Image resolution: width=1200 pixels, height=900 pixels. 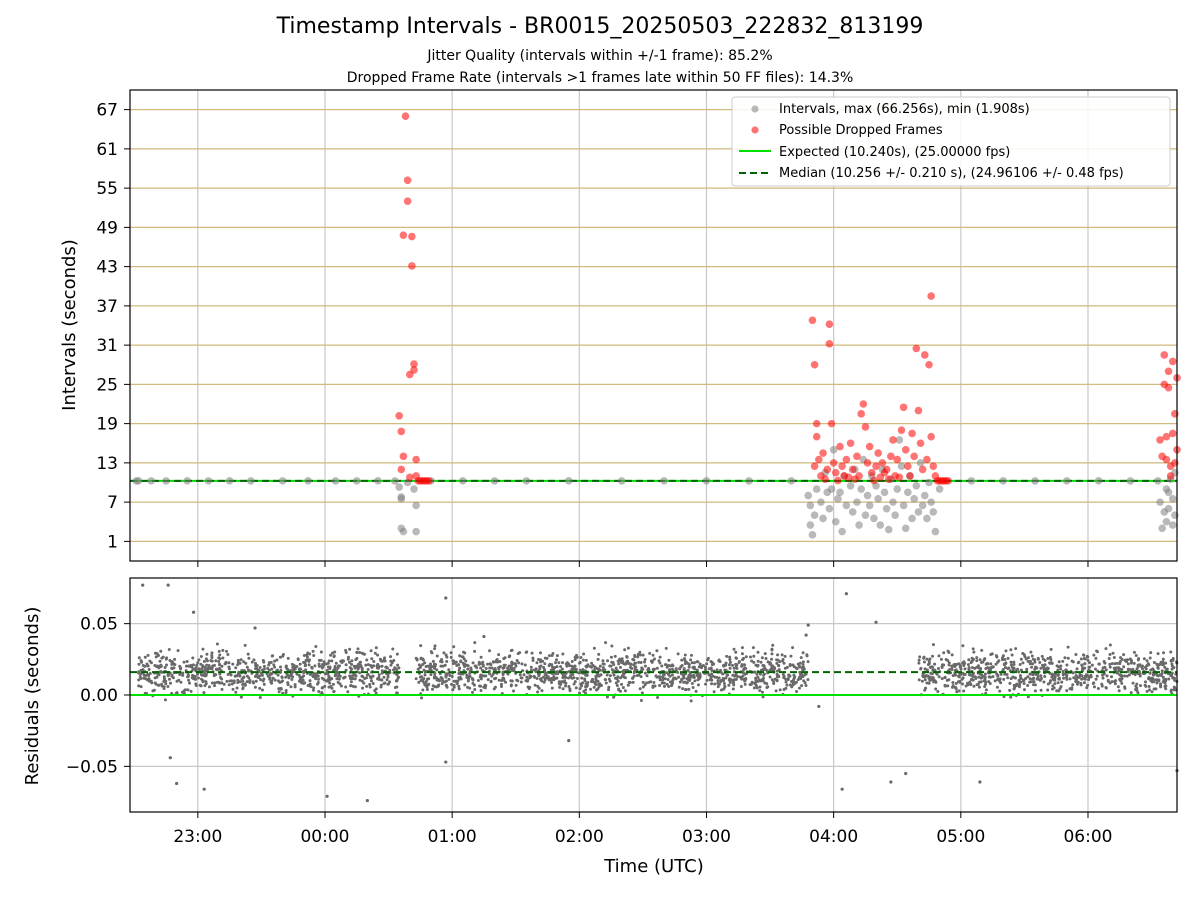 What do you see at coordinates (706, 837) in the screenshot?
I see `x-tick-label: 03:00` at bounding box center [706, 837].